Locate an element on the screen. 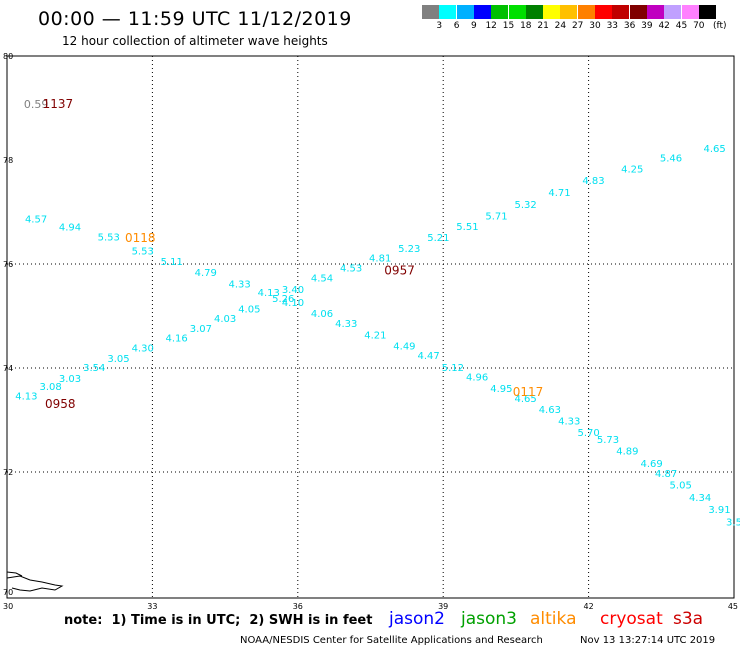  generated-timestamp: Nov 13 13:27:14 UTC 2019 is located at coordinates (648, 640).